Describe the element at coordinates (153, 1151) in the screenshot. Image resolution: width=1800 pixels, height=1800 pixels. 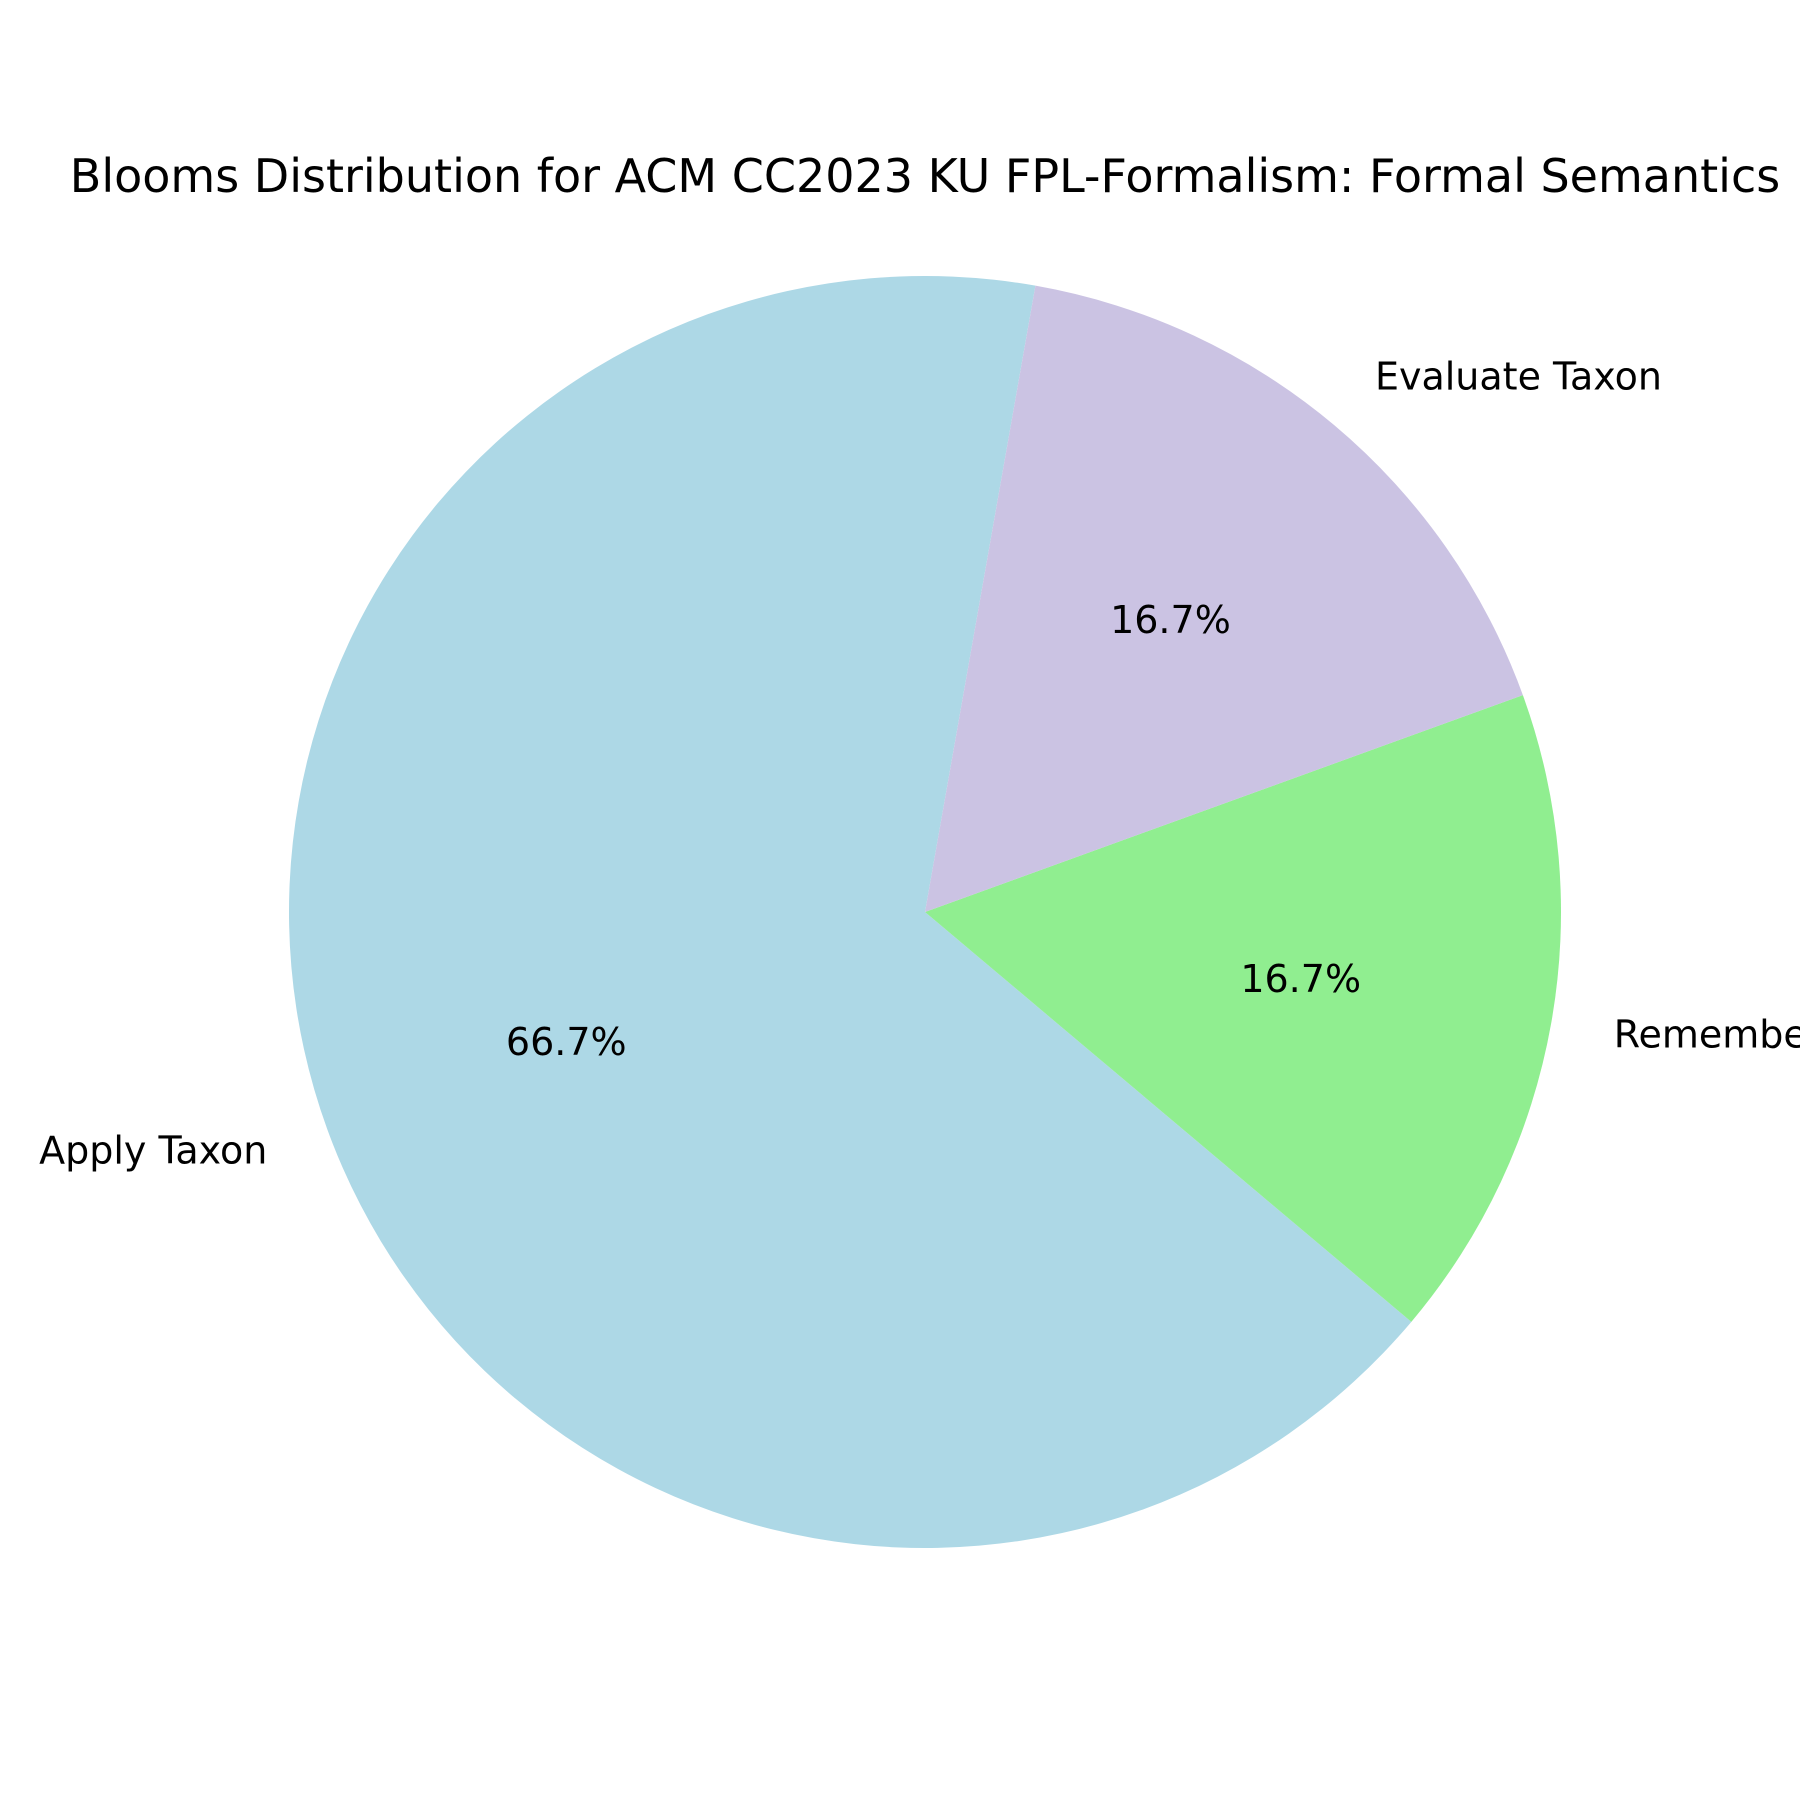
I see `pie-slice-label: Apply Taxon` at that location.